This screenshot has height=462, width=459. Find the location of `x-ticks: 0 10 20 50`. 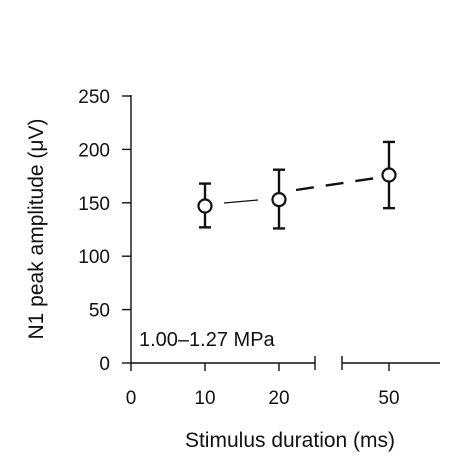

x-ticks: 0 10 20 50 is located at coordinates (263, 386).